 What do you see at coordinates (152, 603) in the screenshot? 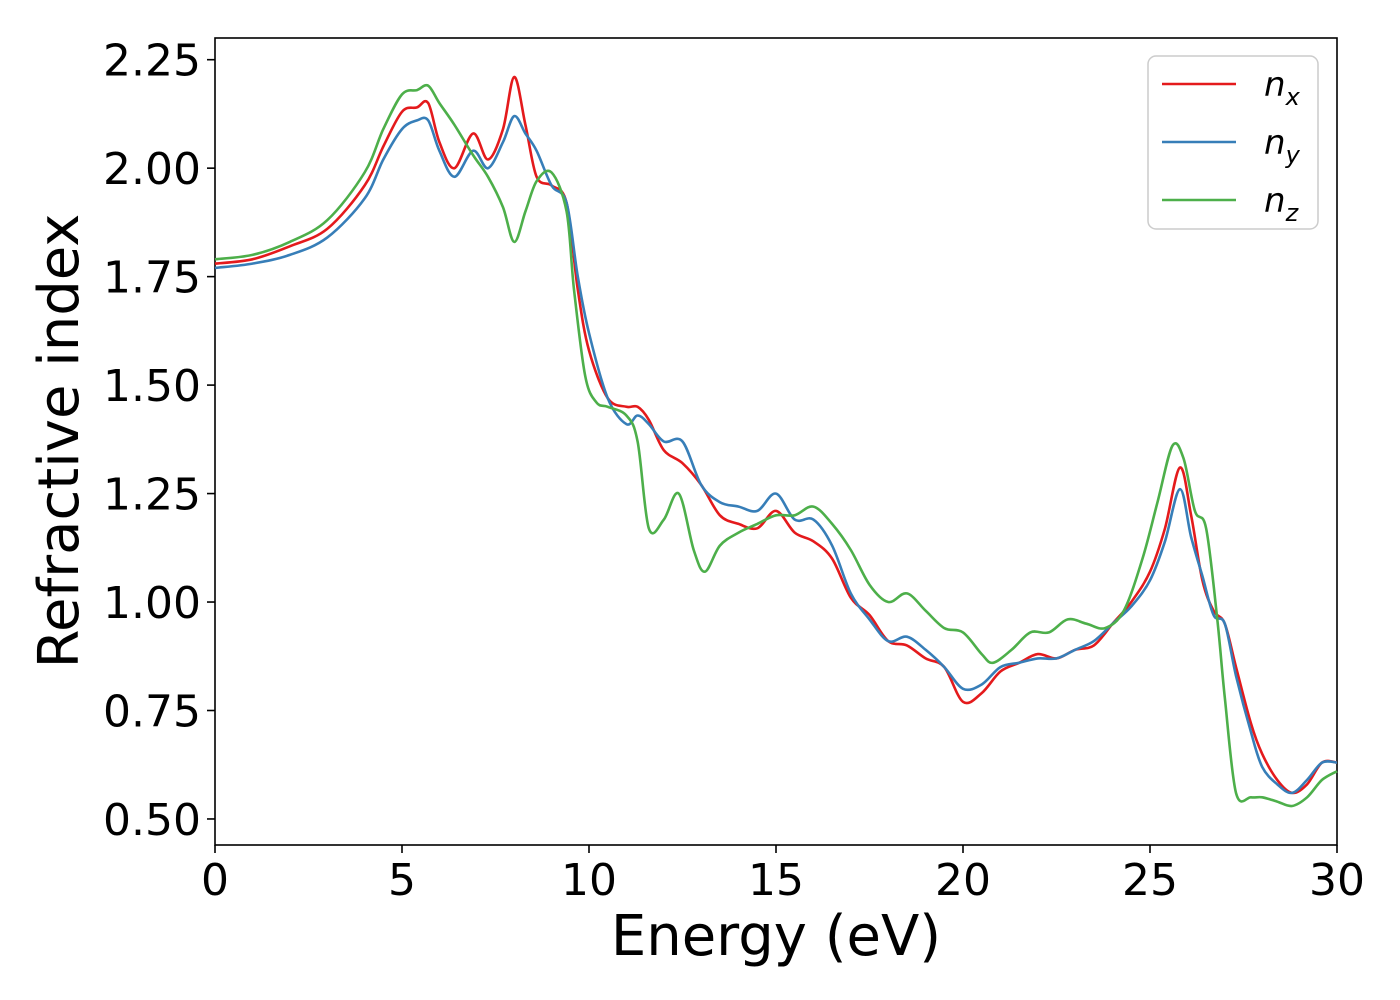
I see `y-tick-label: 1.00` at bounding box center [152, 603].